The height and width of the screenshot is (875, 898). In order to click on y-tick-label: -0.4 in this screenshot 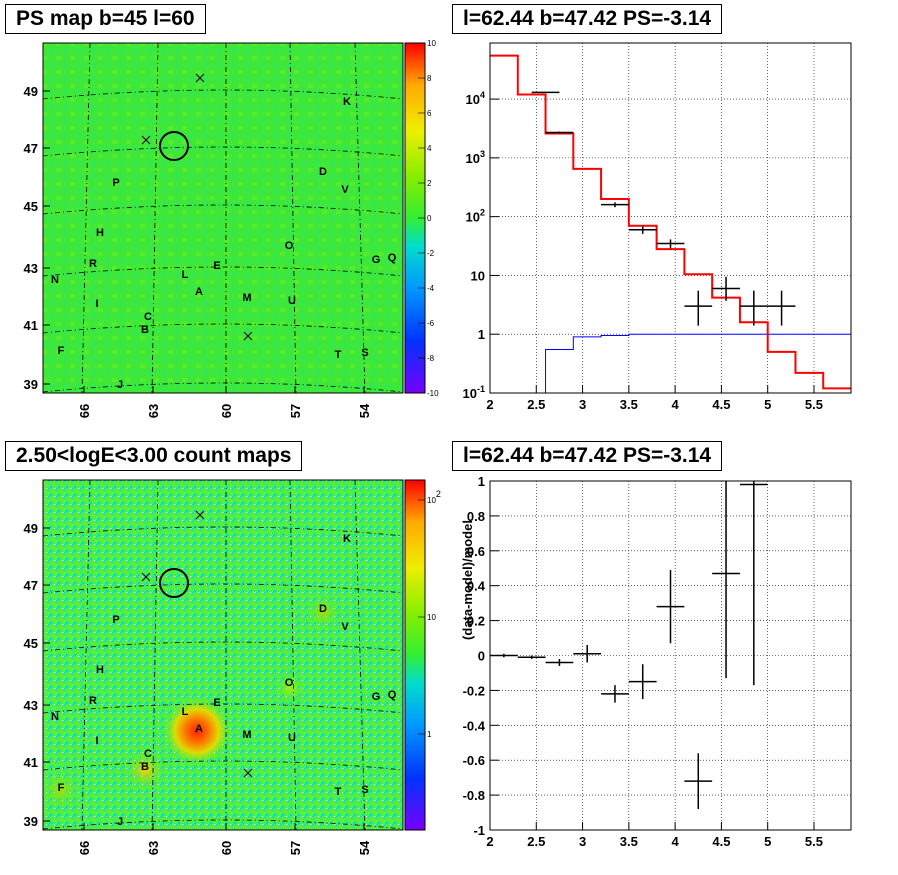, I will do `click(474, 725)`.